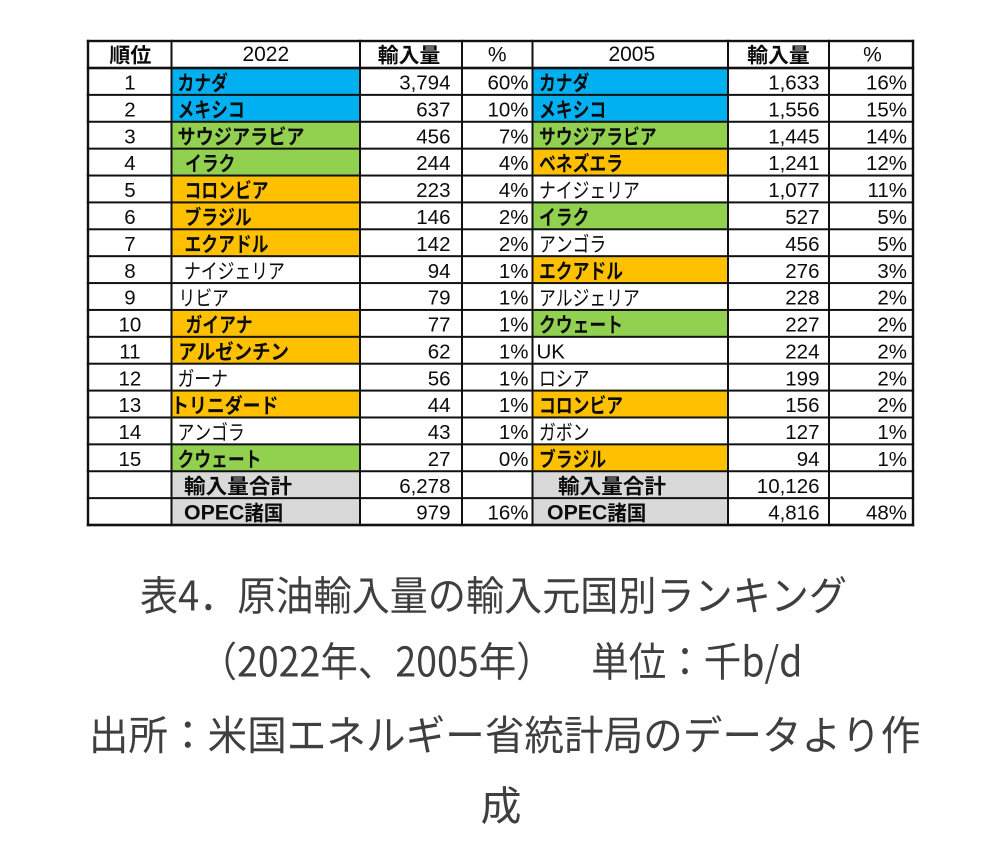 This screenshot has height=862, width=1000. Describe the element at coordinates (433, 163) in the screenshot. I see `svg-text: 244` at that location.